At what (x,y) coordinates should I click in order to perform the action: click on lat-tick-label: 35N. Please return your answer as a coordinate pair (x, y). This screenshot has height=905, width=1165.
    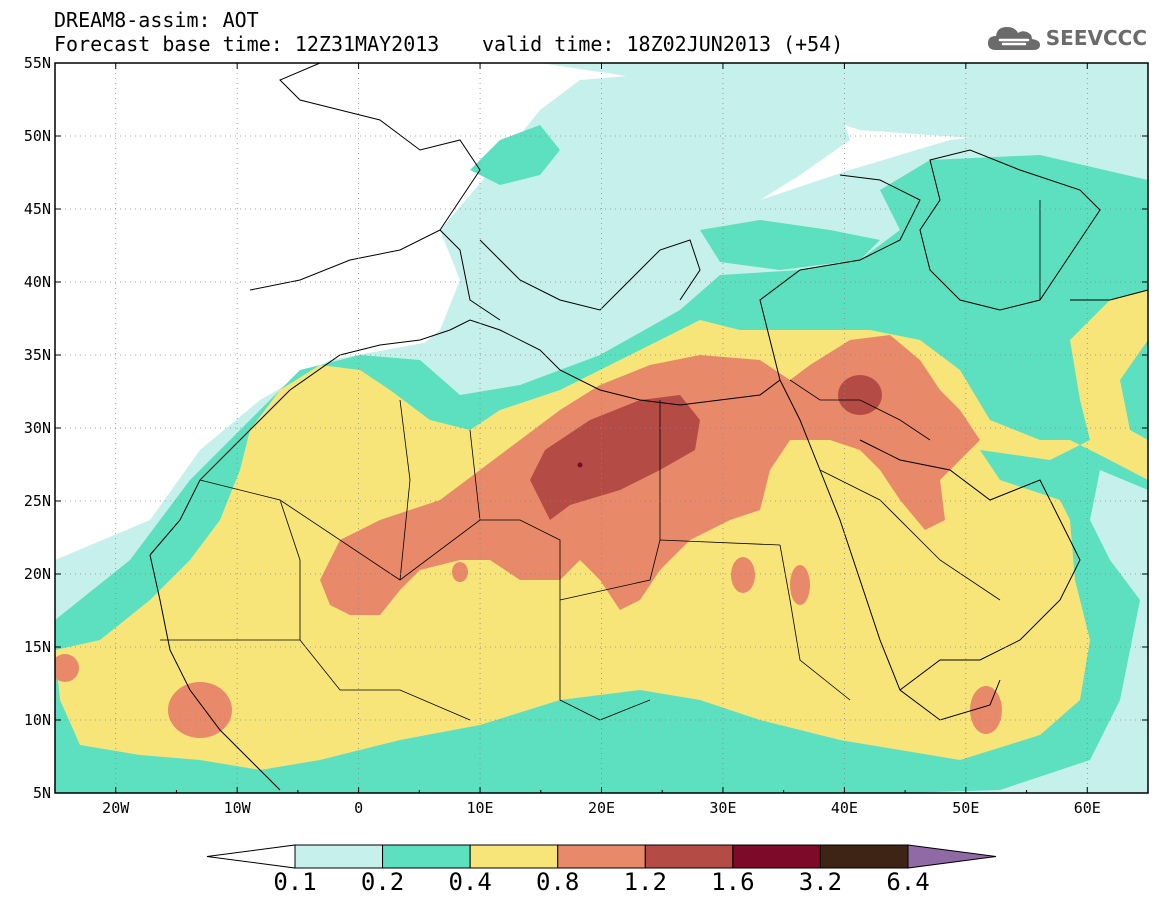
    Looking at the image, I should click on (37, 355).